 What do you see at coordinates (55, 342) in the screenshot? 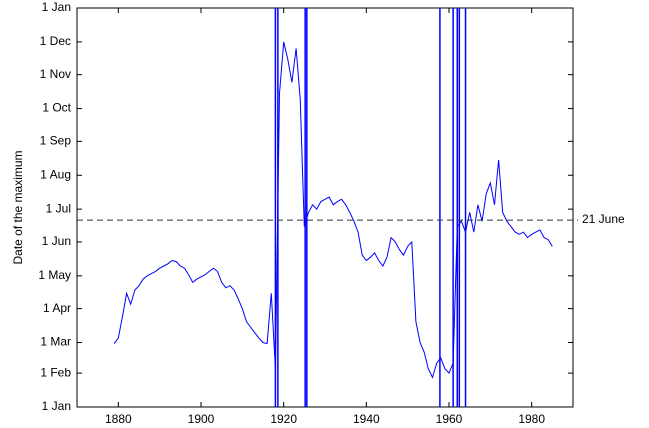
I see `y-tick-label: 1 Mar` at bounding box center [55, 342].